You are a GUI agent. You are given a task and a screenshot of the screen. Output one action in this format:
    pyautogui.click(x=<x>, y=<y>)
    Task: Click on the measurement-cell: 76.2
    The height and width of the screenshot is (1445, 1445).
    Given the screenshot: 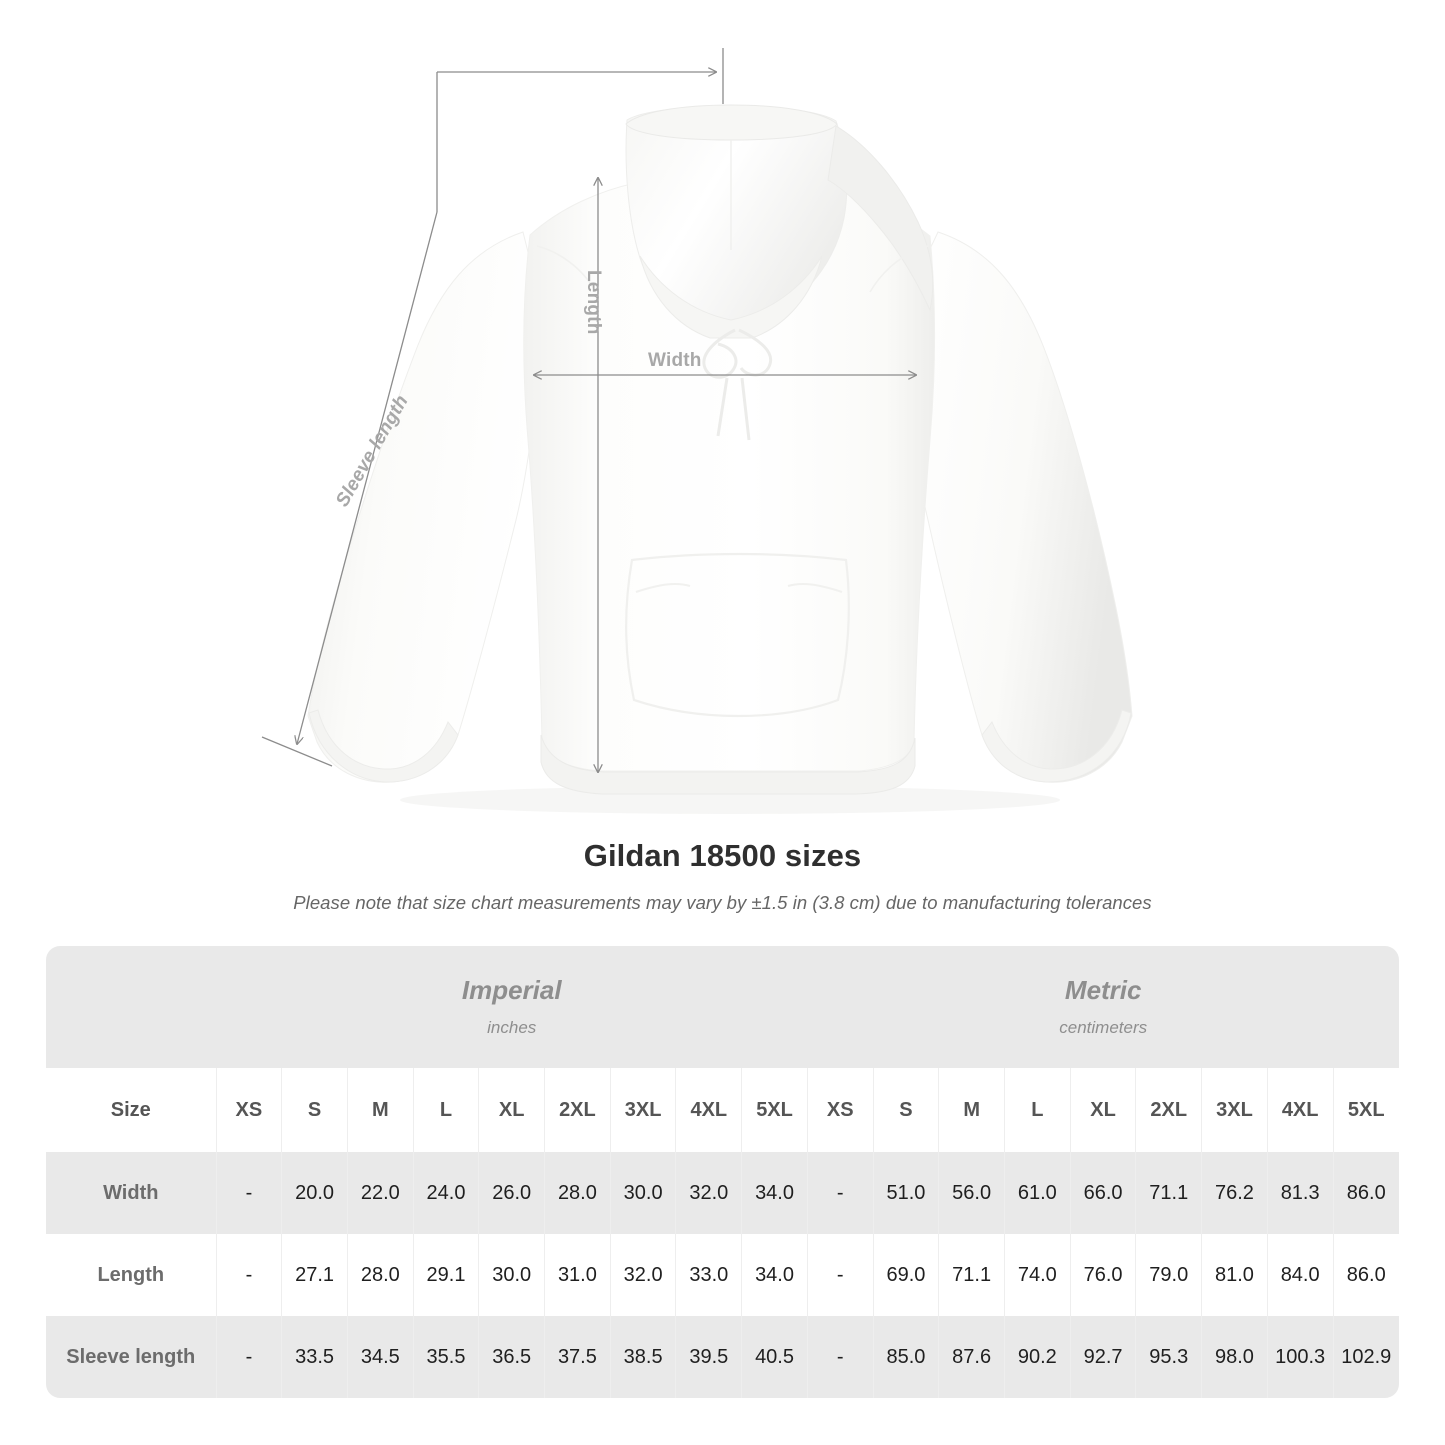 What is the action you would take?
    pyautogui.click(x=1234, y=1193)
    